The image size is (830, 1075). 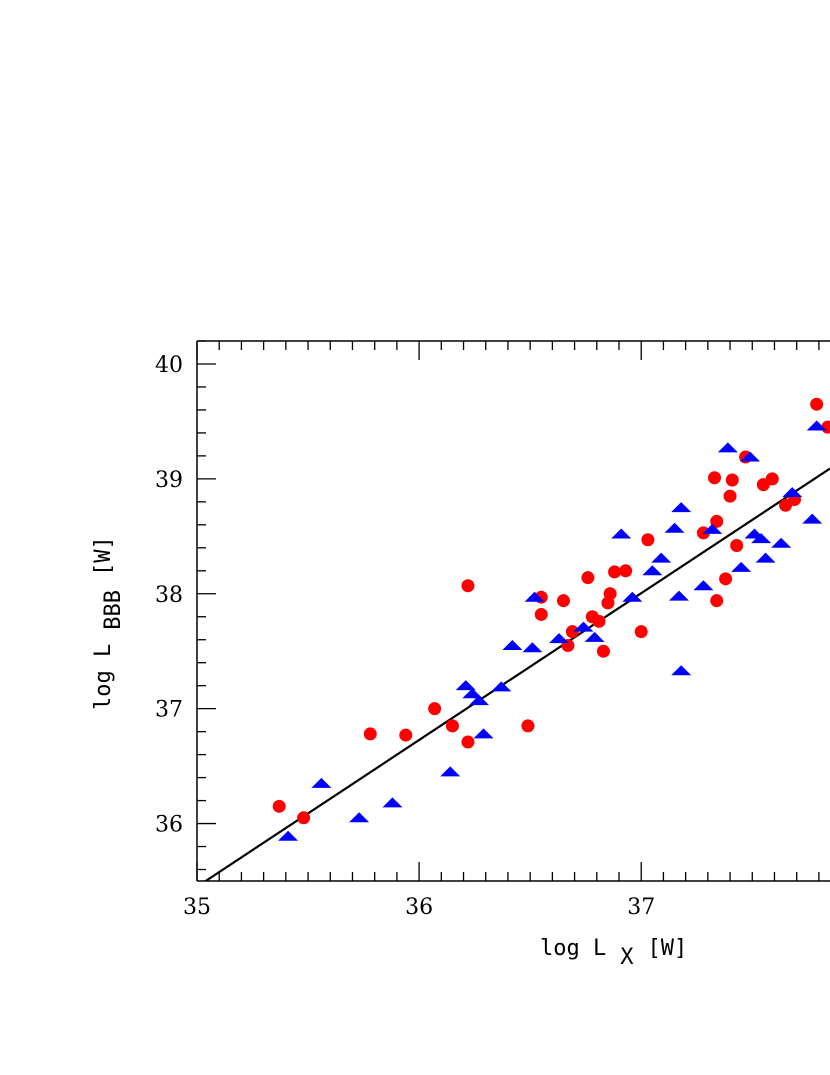 I want to click on y-tick-label: 38, so click(x=169, y=595).